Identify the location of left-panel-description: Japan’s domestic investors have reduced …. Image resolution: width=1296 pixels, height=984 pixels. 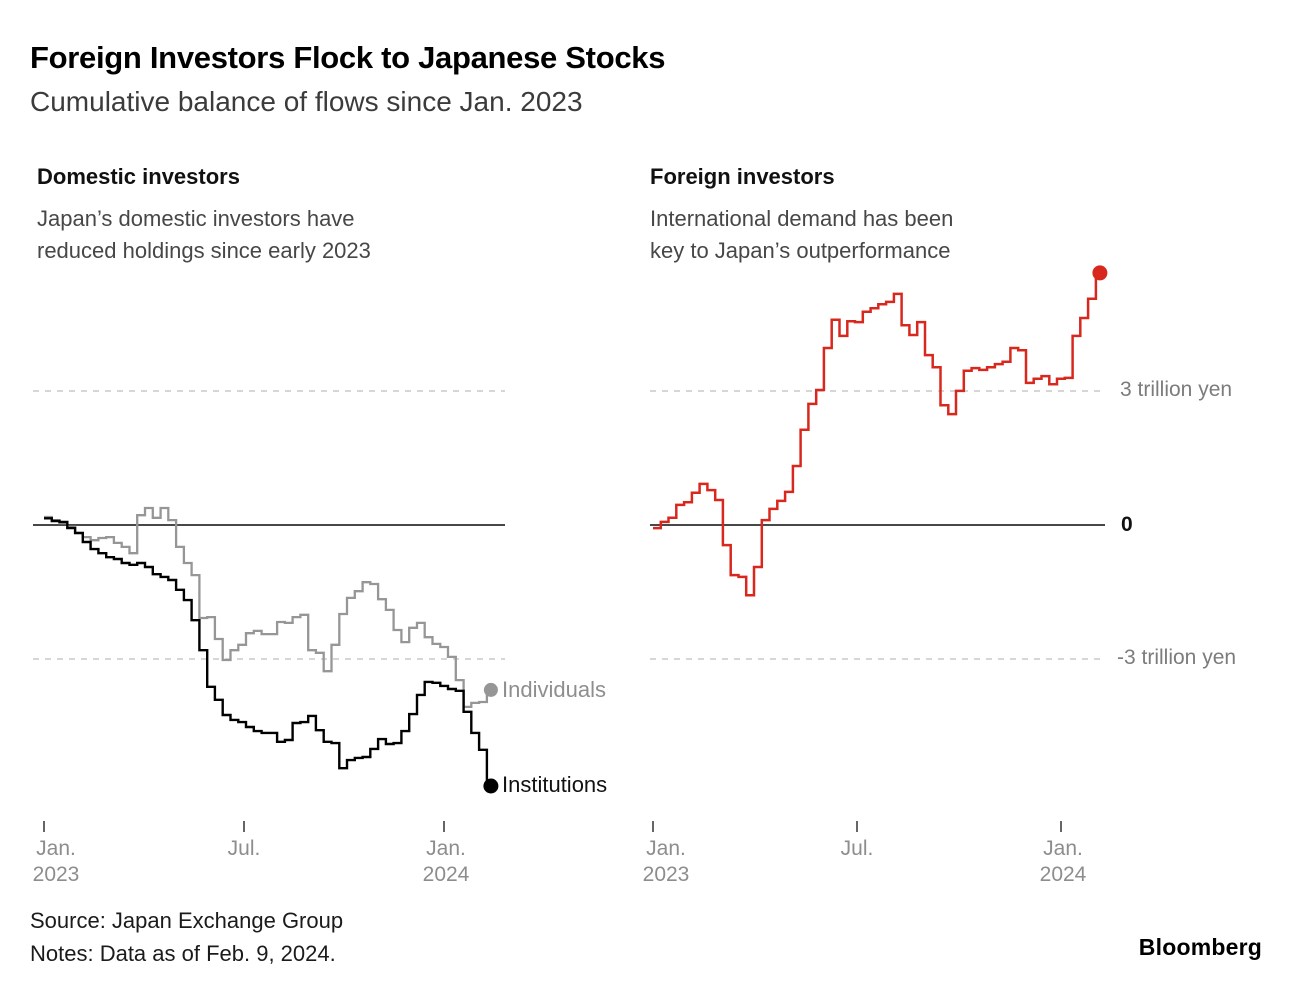
(204, 235).